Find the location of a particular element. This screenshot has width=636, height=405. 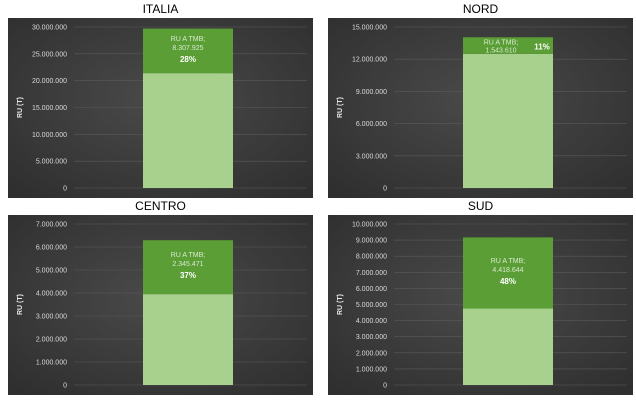

y-tick-label: 12.000.000 is located at coordinates (369, 60).